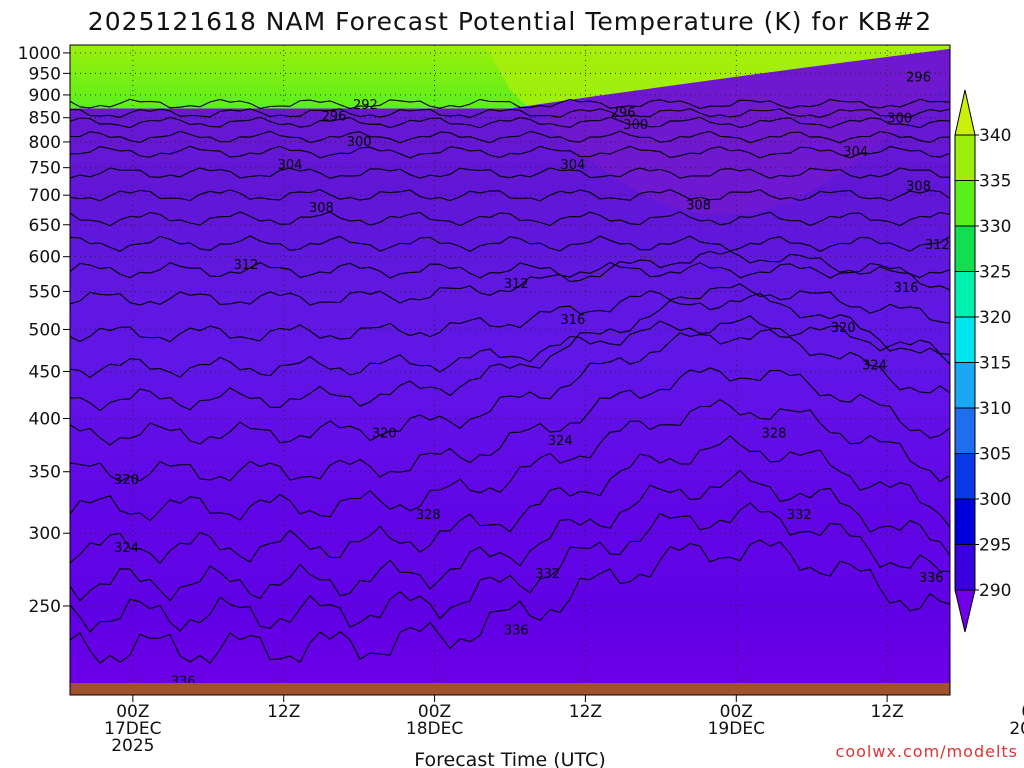 The width and height of the screenshot is (1024, 768). I want to click on y-tick-label: 800, so click(45, 143).